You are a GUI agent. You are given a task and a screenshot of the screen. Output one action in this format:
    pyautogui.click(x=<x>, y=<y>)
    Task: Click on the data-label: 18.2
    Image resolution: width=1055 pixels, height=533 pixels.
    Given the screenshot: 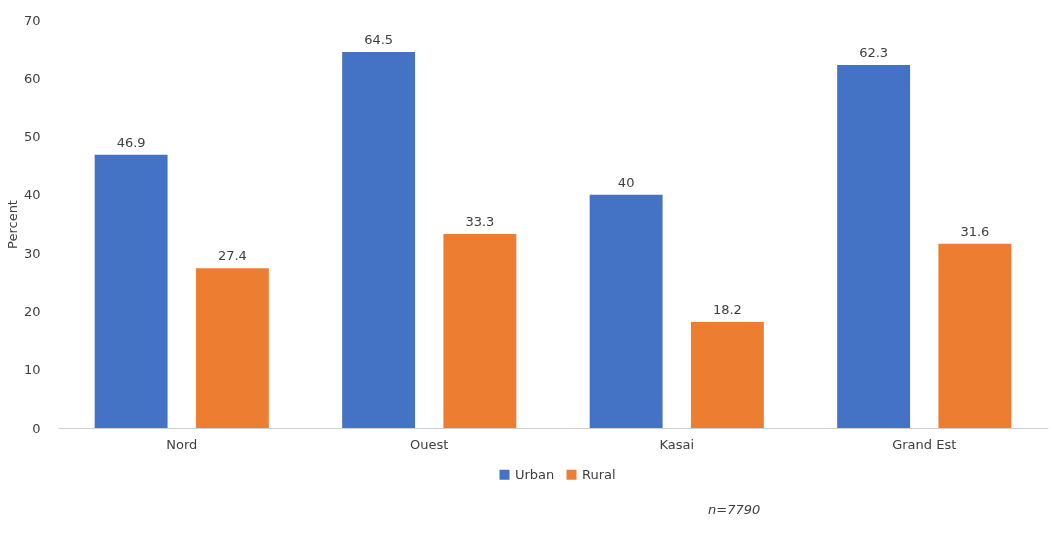 What is the action you would take?
    pyautogui.click(x=727, y=309)
    